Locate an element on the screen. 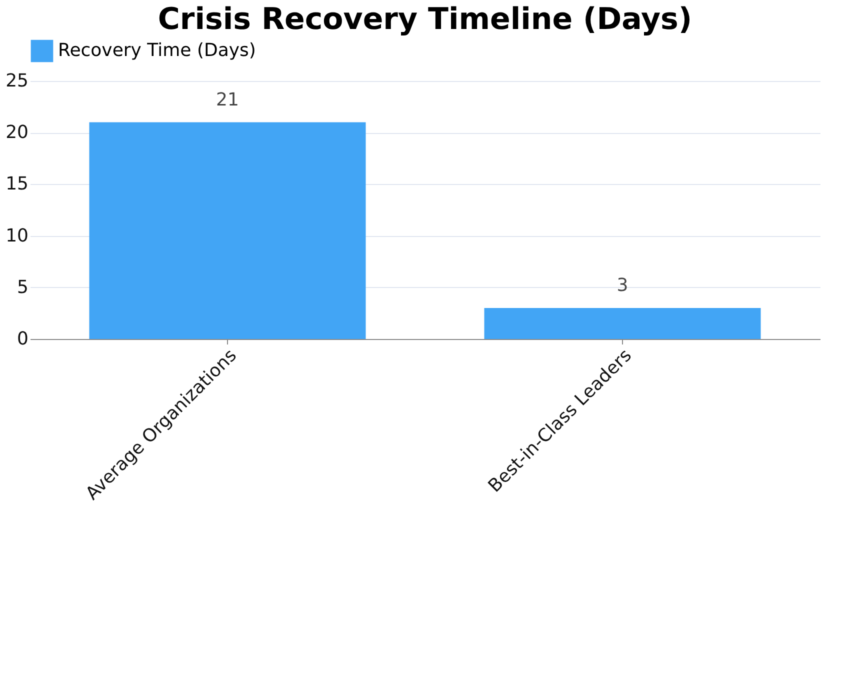 This screenshot has height=679, width=854. y-tick-label: 20 is located at coordinates (17, 133).